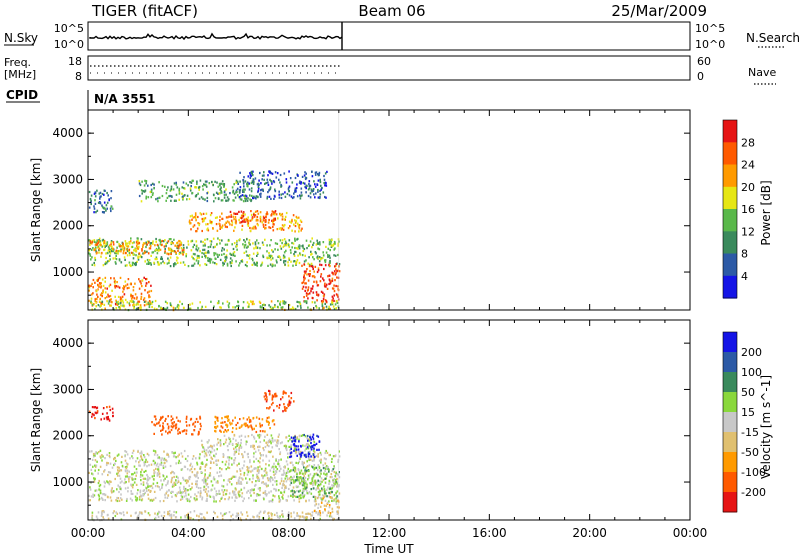 Image resolution: width=800 pixels, height=558 pixels. Describe the element at coordinates (730, 176) in the screenshot. I see `colorbar-segment` at that location.